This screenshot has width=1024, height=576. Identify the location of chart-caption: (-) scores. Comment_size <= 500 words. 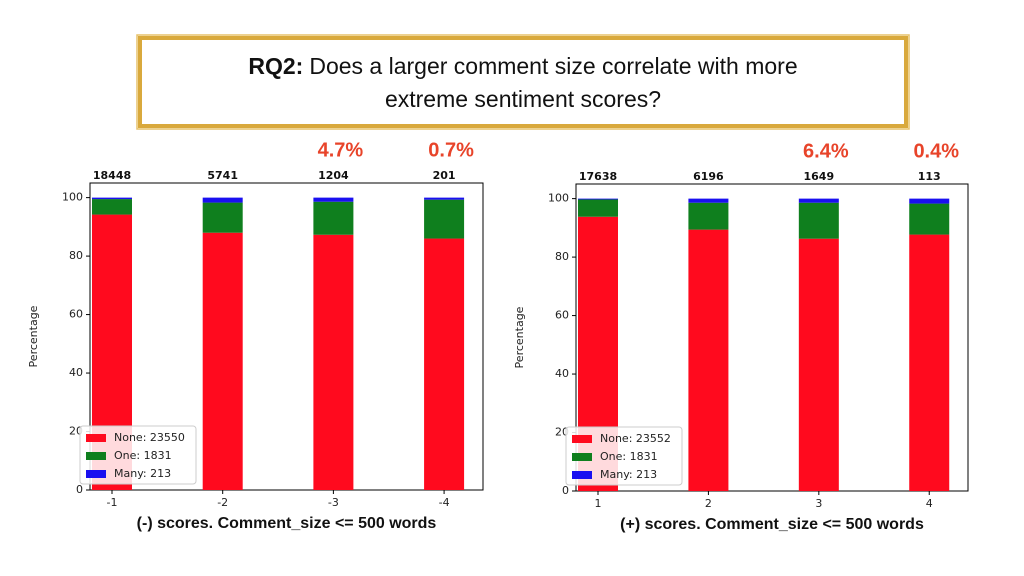
(287, 523).